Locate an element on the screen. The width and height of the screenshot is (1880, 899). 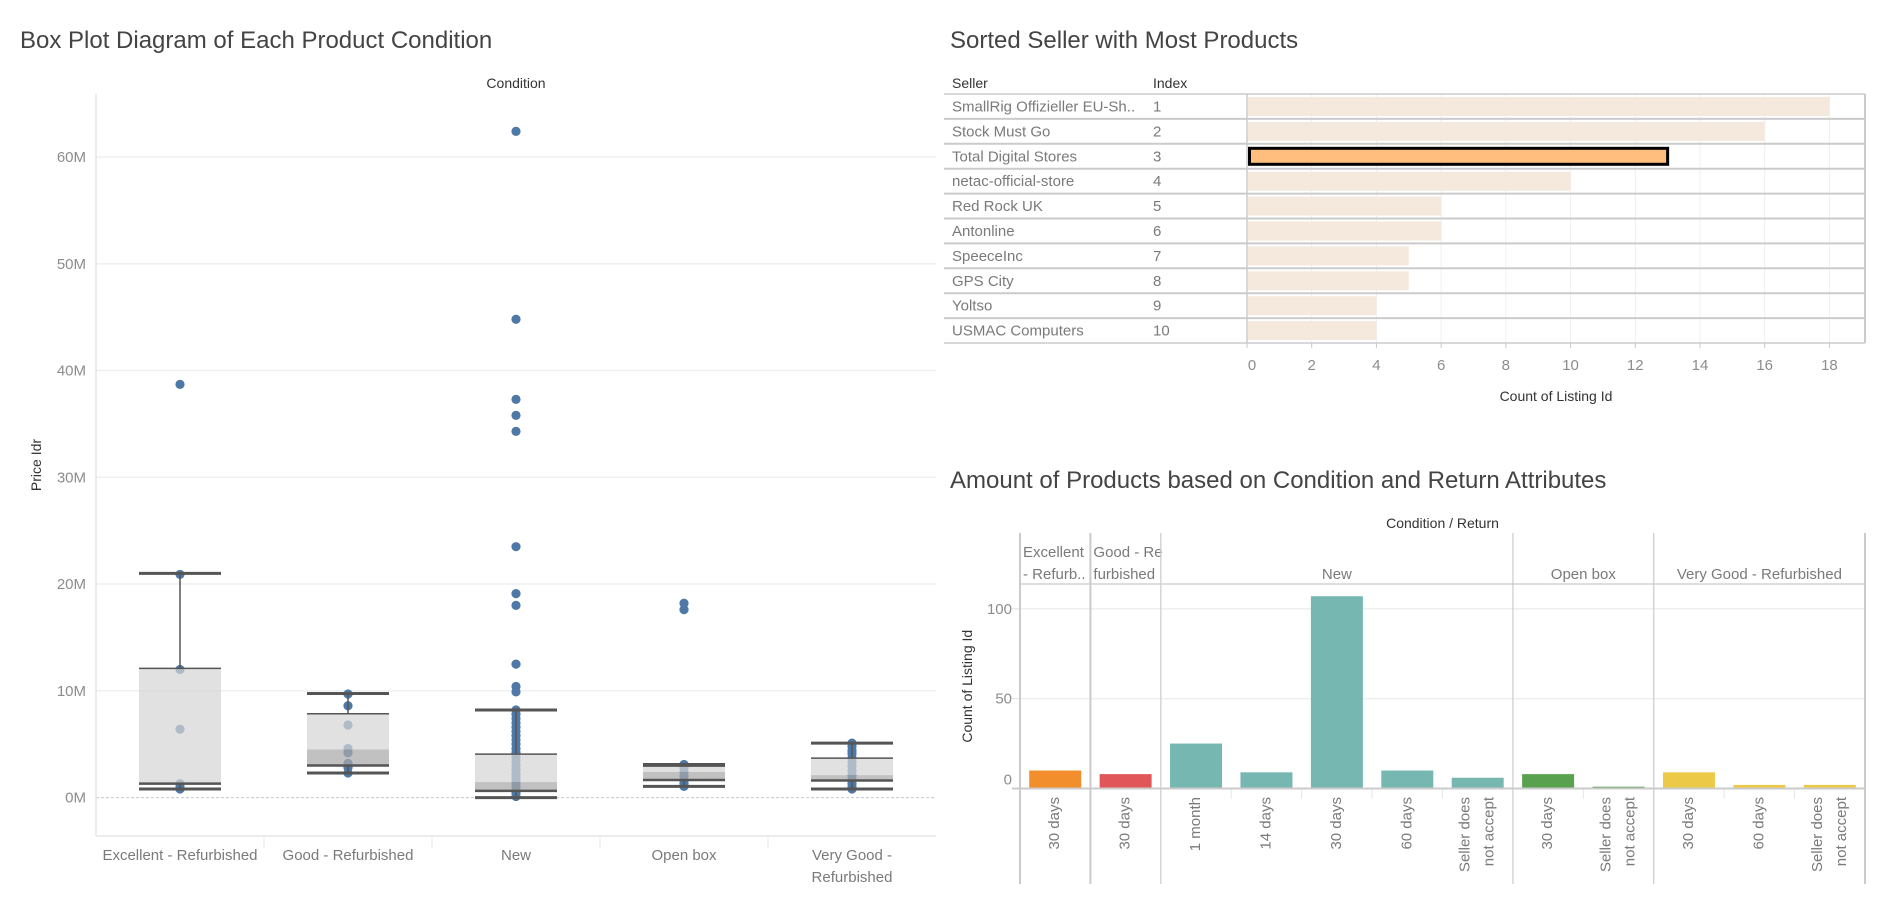
seller-index: 8 is located at coordinates (1157, 281).